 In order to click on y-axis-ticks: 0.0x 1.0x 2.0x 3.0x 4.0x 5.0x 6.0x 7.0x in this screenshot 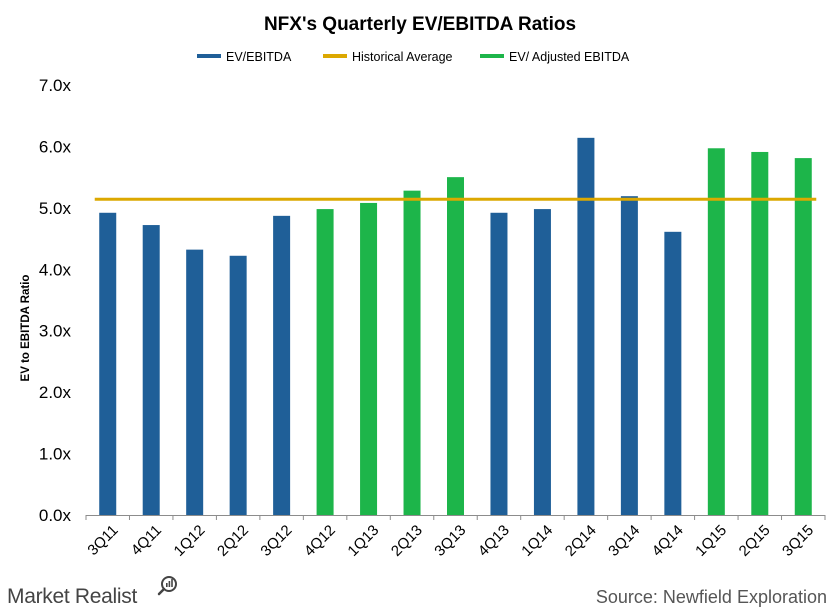, I will do `click(55, 300)`.